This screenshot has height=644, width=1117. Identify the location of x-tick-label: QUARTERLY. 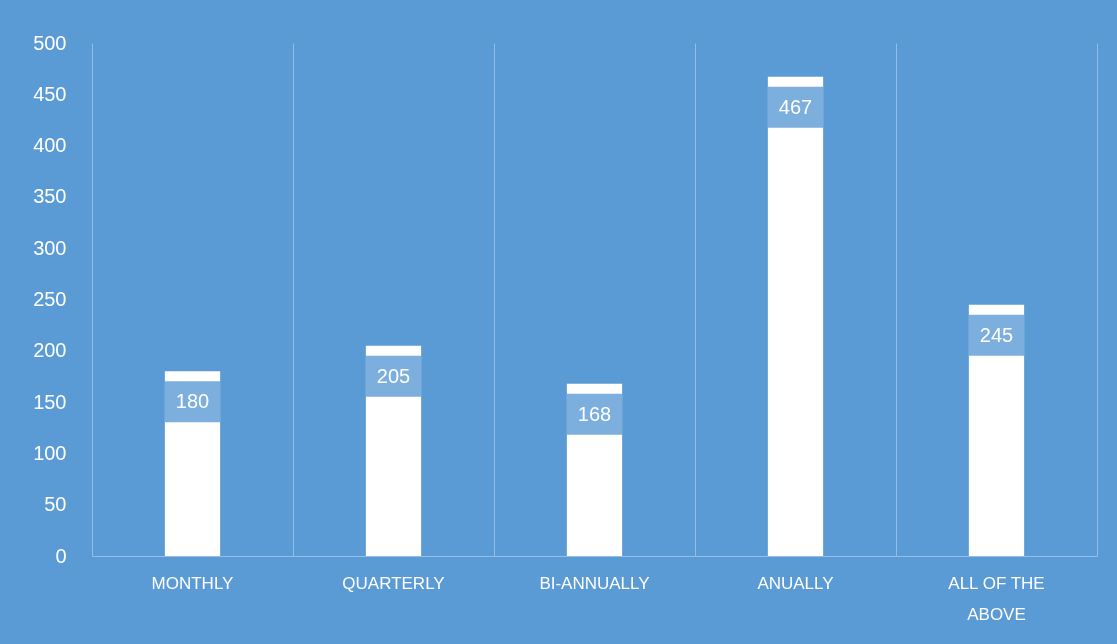
(393, 583).